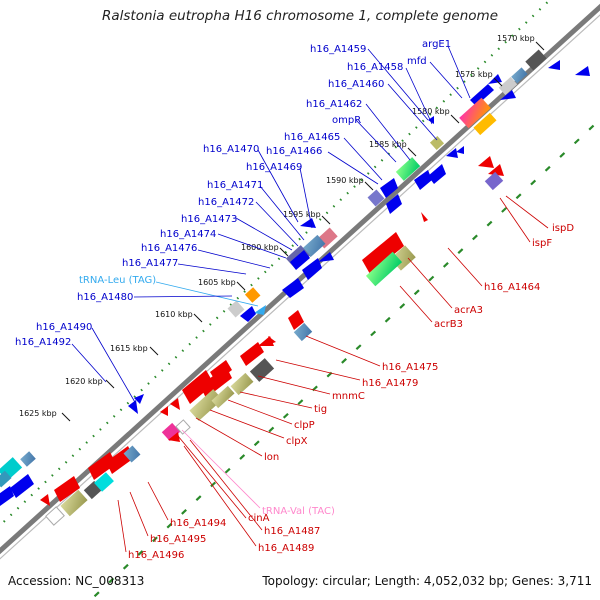  Describe the element at coordinates (563, 228) in the screenshot. I see `gene-label: ispD` at that location.